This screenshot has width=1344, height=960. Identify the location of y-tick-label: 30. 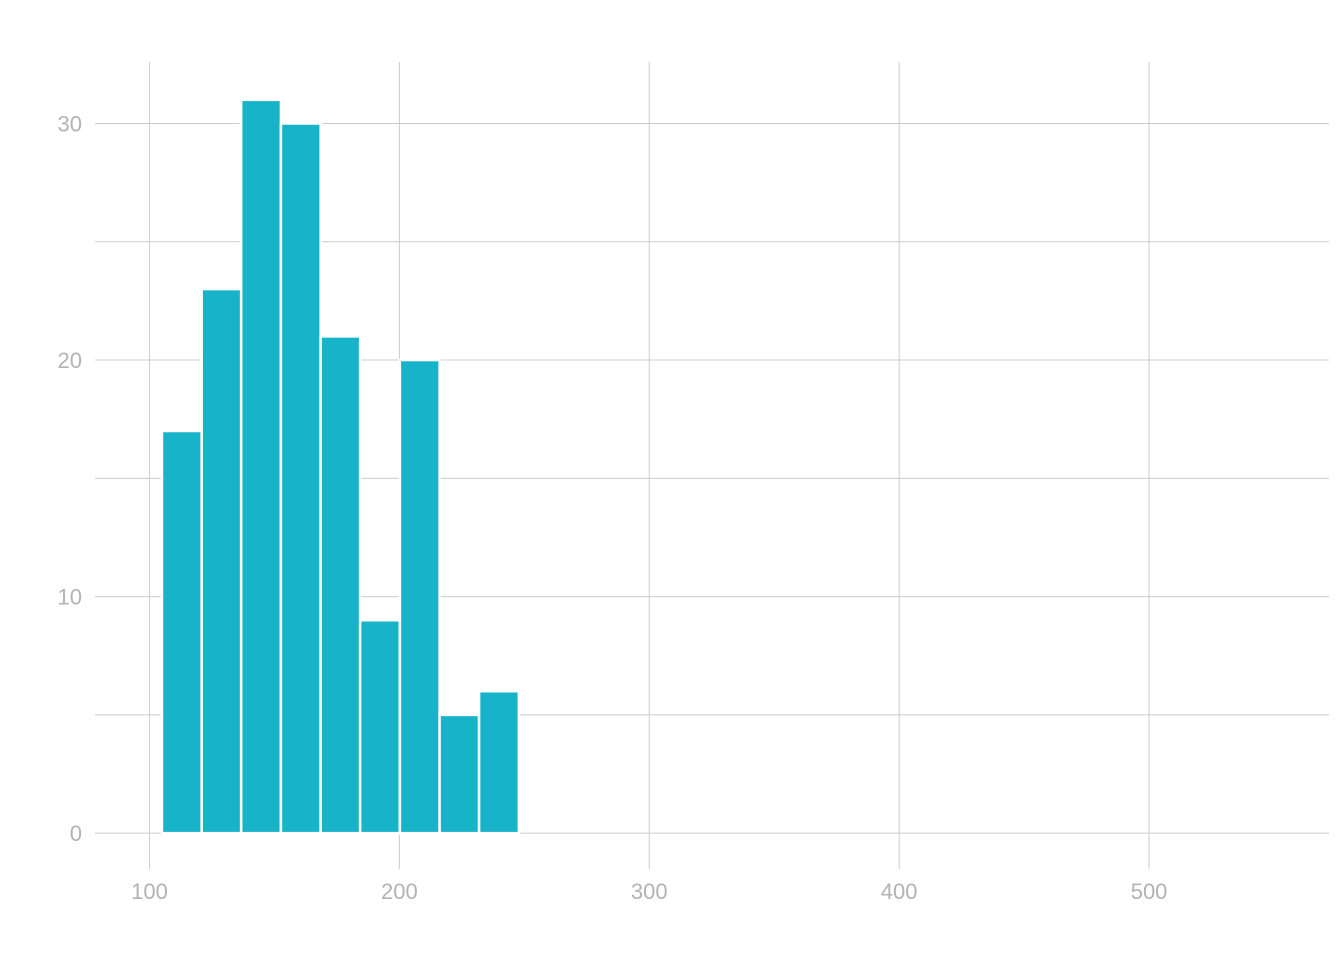
(70, 124).